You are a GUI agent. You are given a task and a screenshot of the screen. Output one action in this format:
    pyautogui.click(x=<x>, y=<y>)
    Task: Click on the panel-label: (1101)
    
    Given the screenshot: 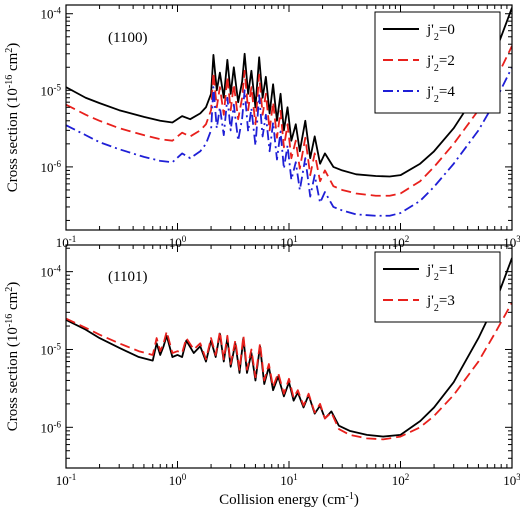 What is the action you would take?
    pyautogui.click(x=127, y=277)
    